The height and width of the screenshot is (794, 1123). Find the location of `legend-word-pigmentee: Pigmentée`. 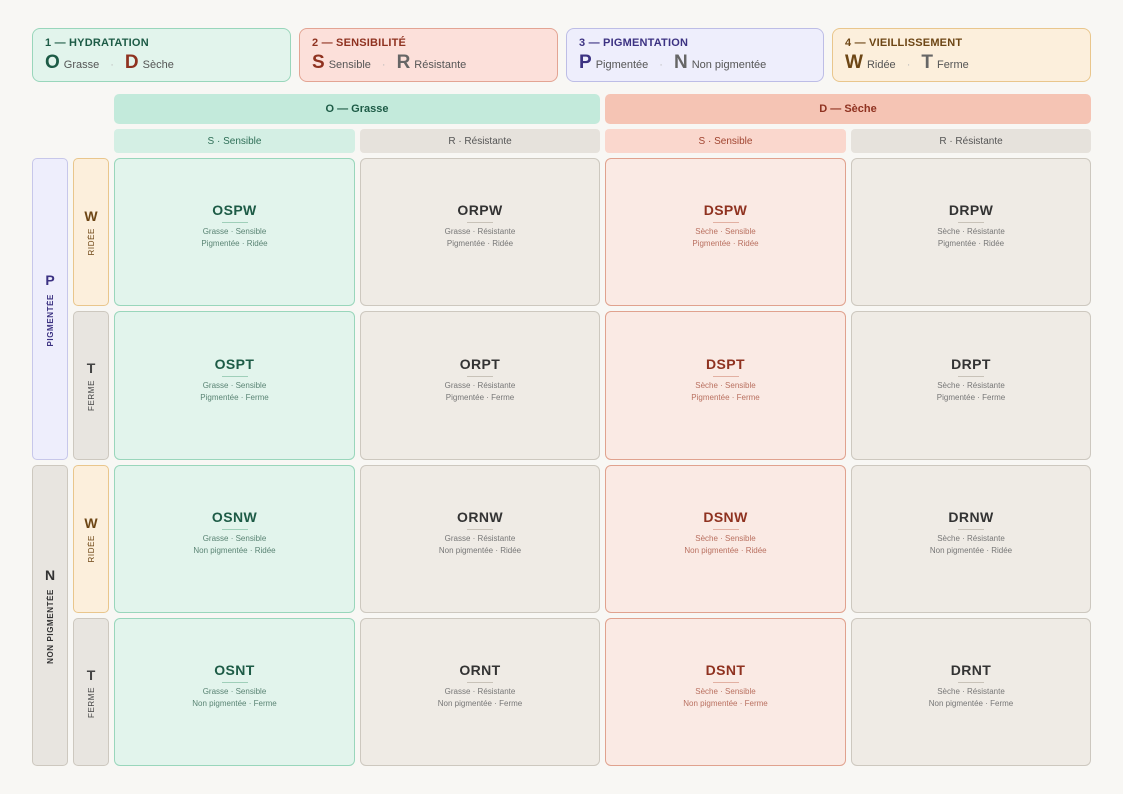

legend-word-pigmentee: Pigmentée is located at coordinates (622, 65).